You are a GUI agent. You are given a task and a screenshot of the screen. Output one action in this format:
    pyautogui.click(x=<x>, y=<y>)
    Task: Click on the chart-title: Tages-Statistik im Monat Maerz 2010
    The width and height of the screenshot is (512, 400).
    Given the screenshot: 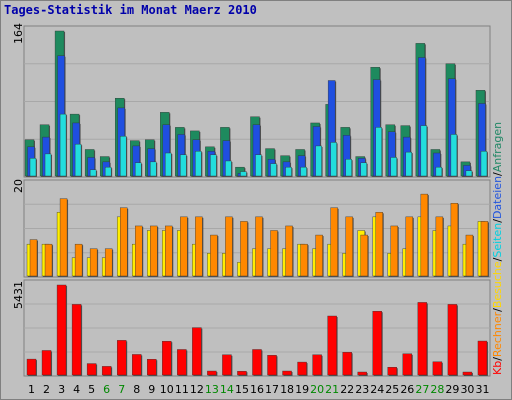 What is the action you would take?
    pyautogui.click(x=130, y=10)
    